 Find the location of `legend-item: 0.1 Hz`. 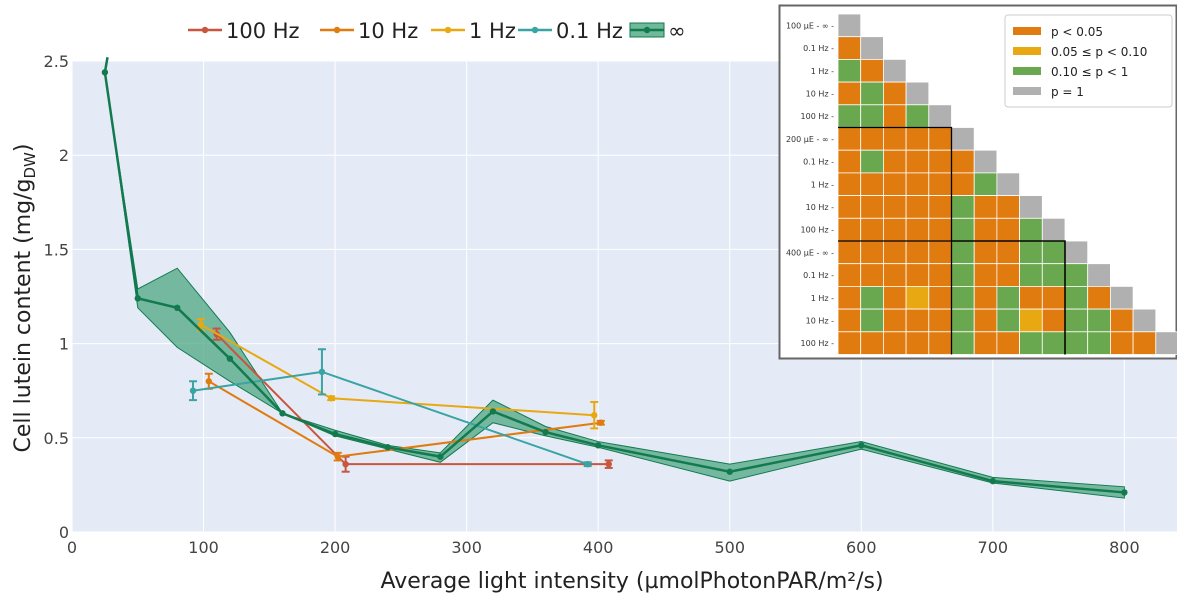

legend-item: 0.1 Hz is located at coordinates (570, 31).